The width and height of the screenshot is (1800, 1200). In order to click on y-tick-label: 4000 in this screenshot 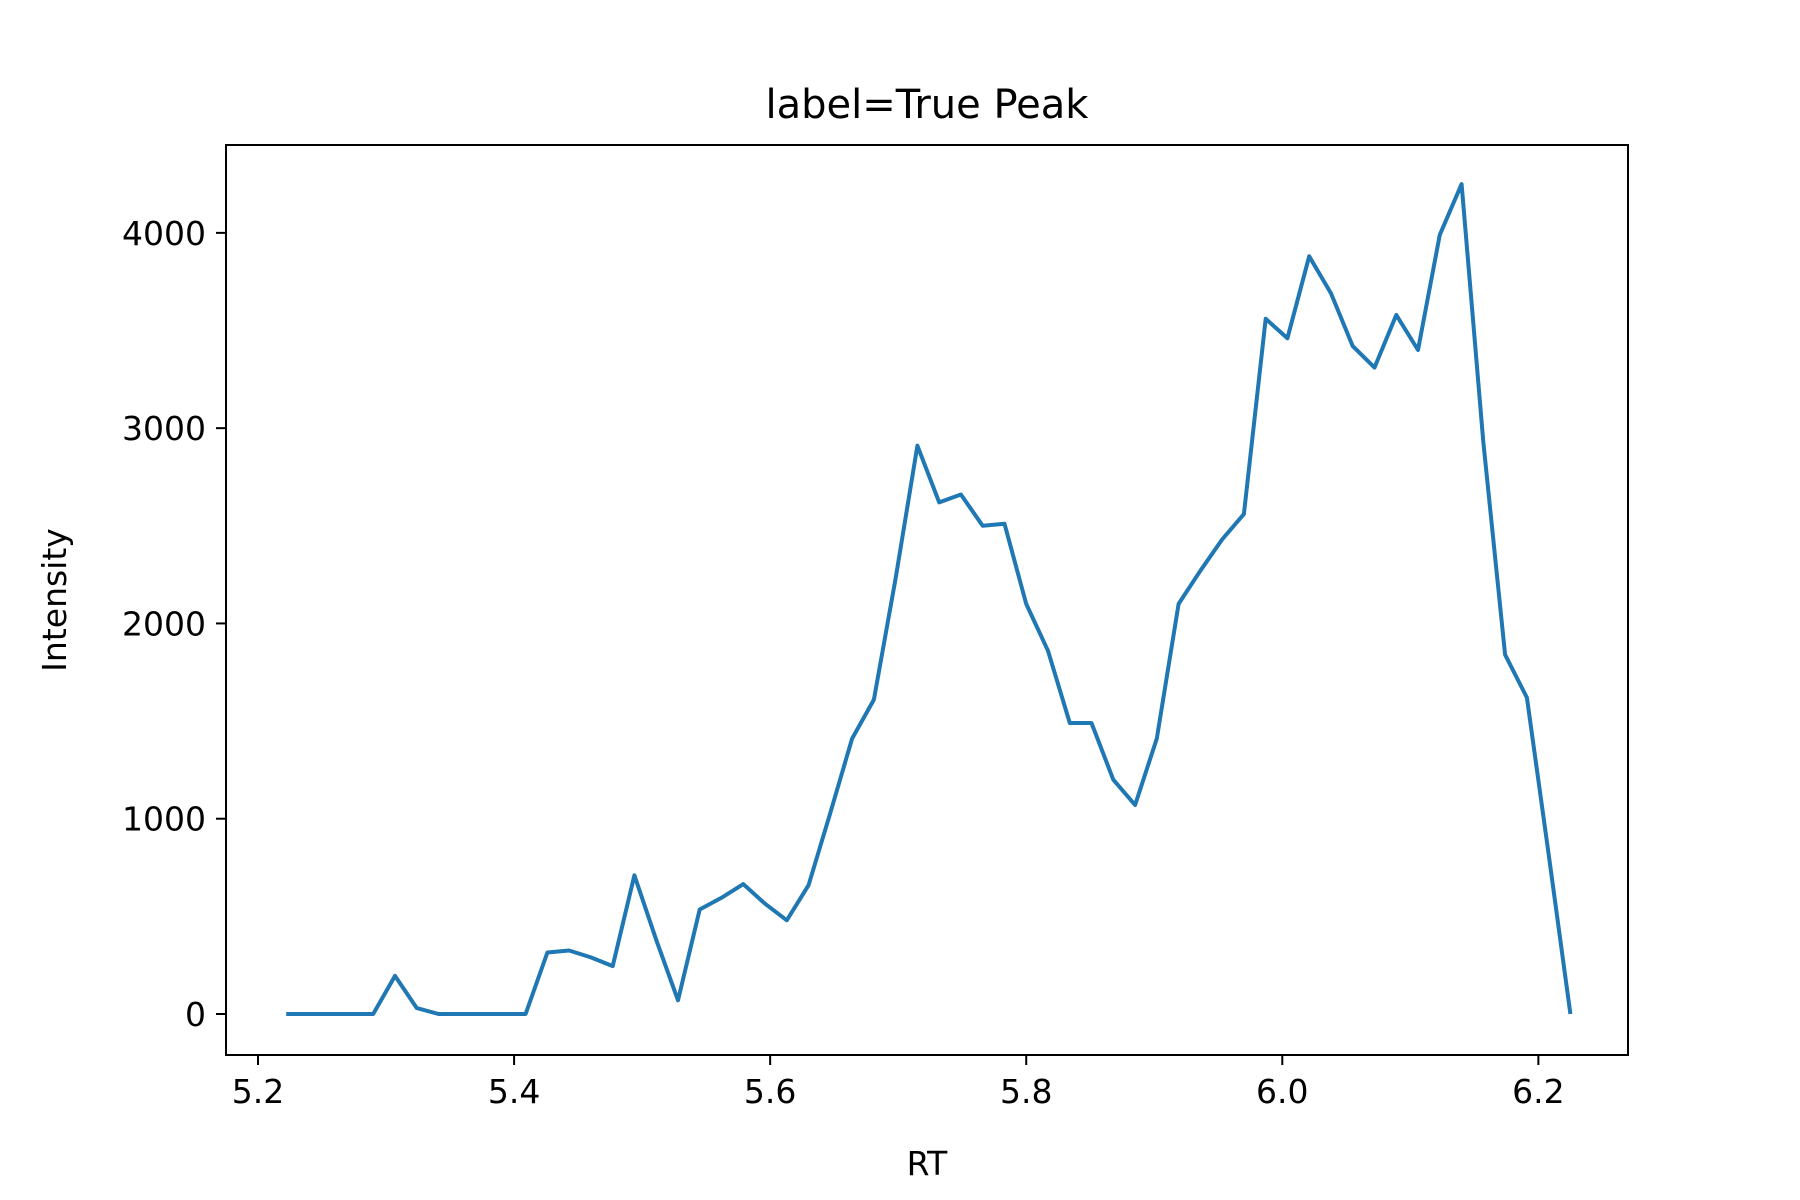, I will do `click(164, 233)`.